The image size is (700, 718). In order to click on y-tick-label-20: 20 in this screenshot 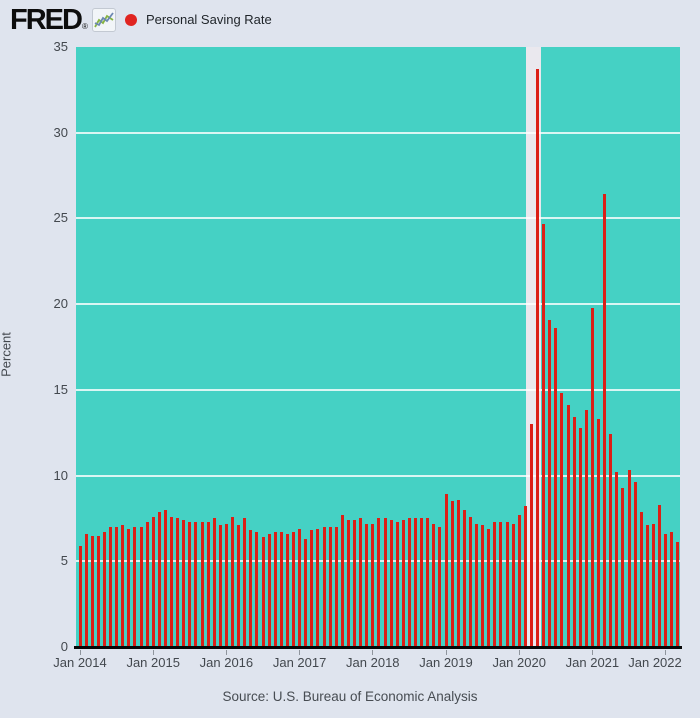, I will do `click(60, 304)`.